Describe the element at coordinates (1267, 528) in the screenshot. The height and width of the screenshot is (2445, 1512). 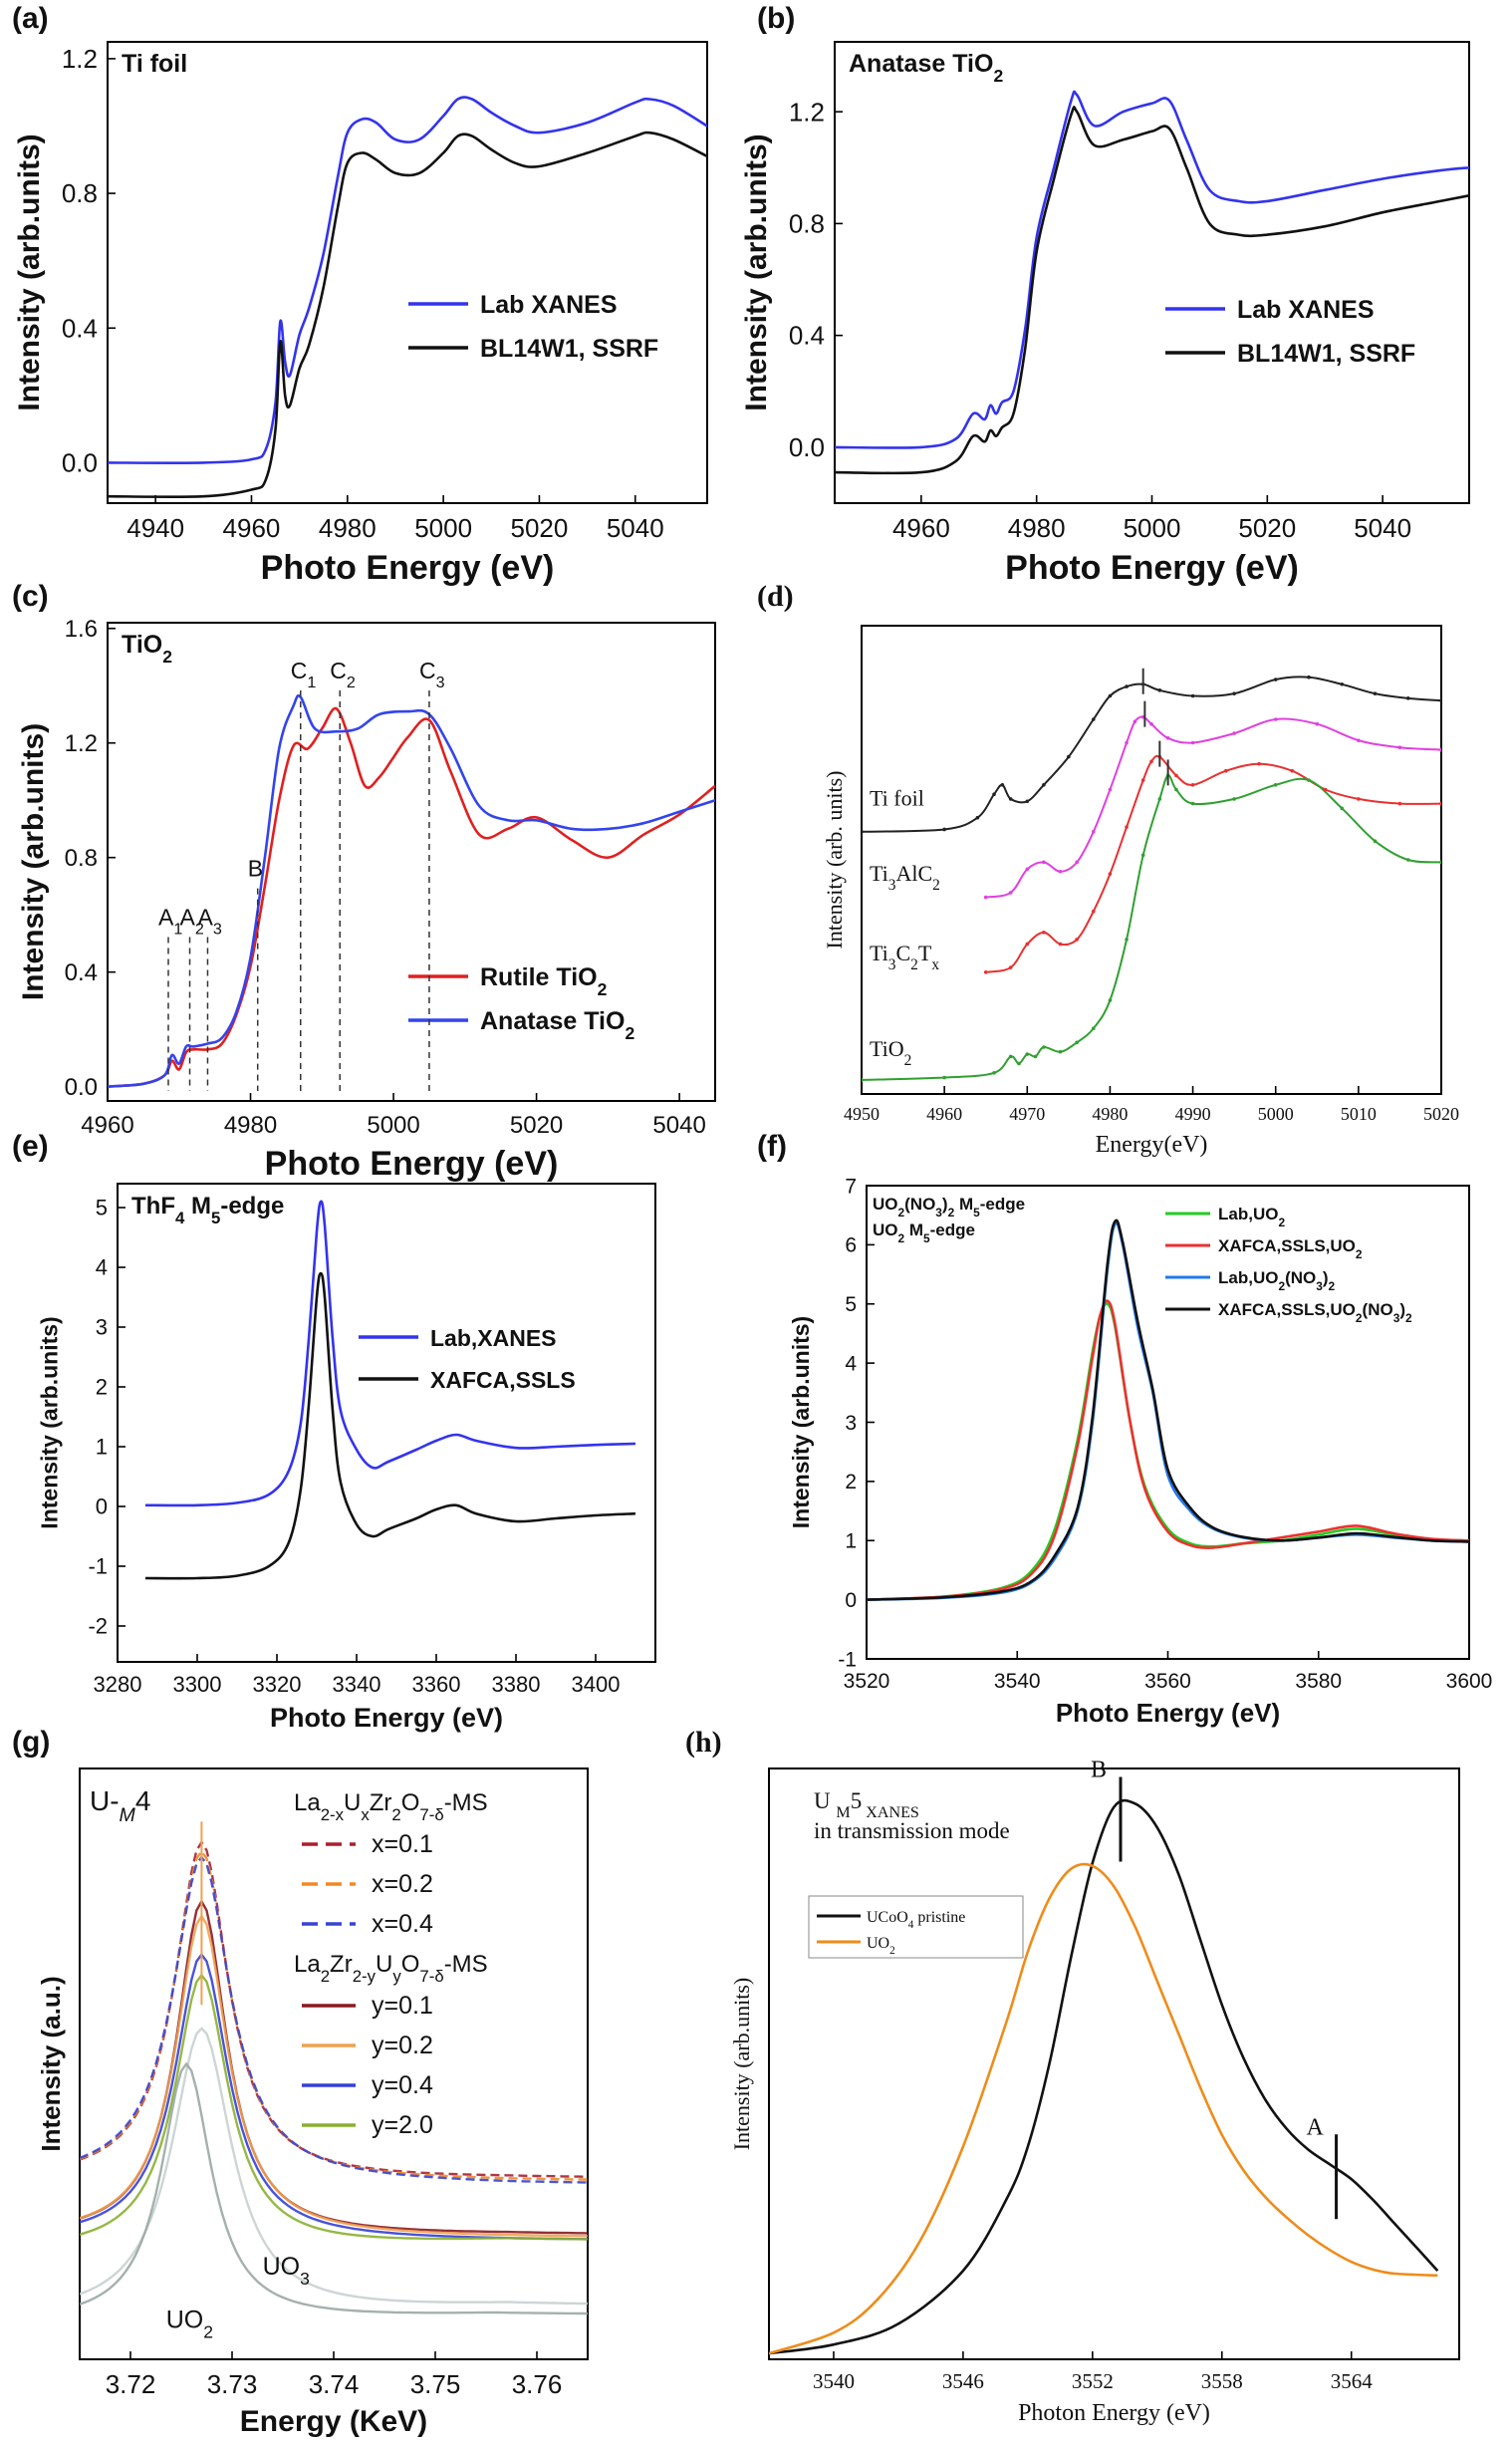
I see `x-tick-label-b: 5020` at that location.